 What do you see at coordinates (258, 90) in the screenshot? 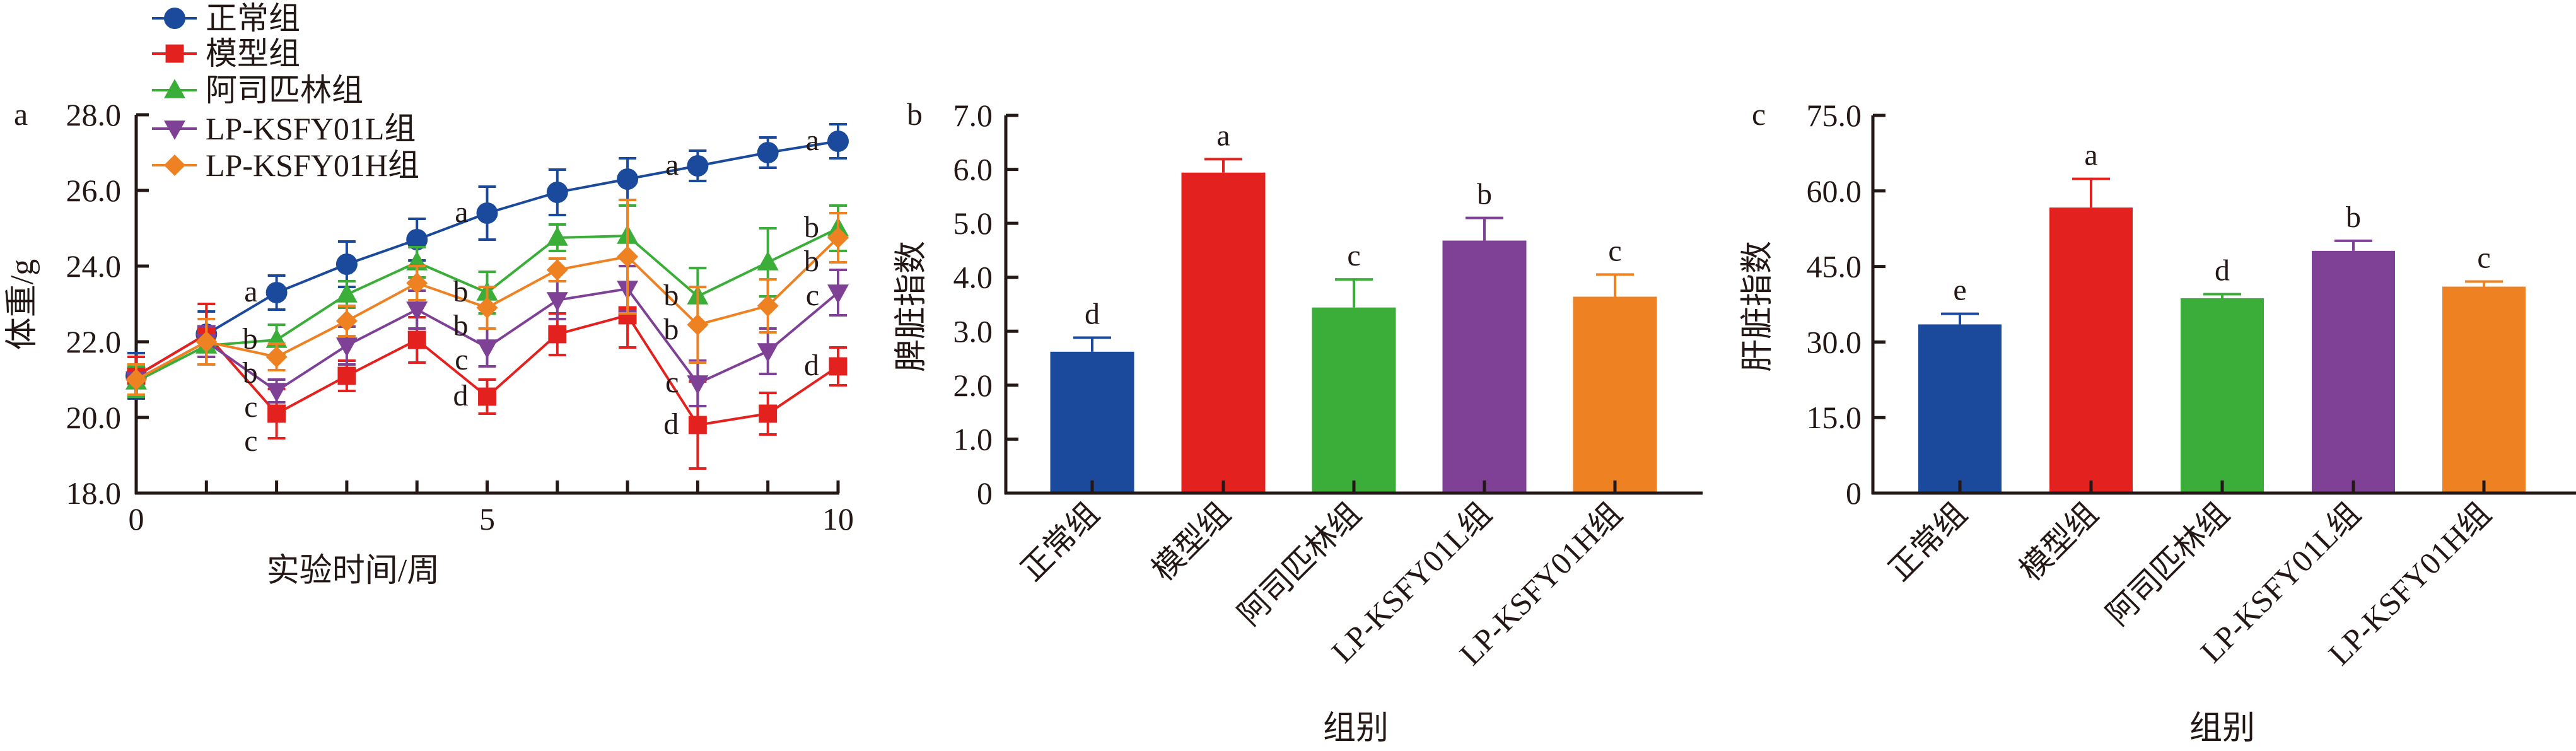
I see `legend-item: 阿司匹林组` at bounding box center [258, 90].